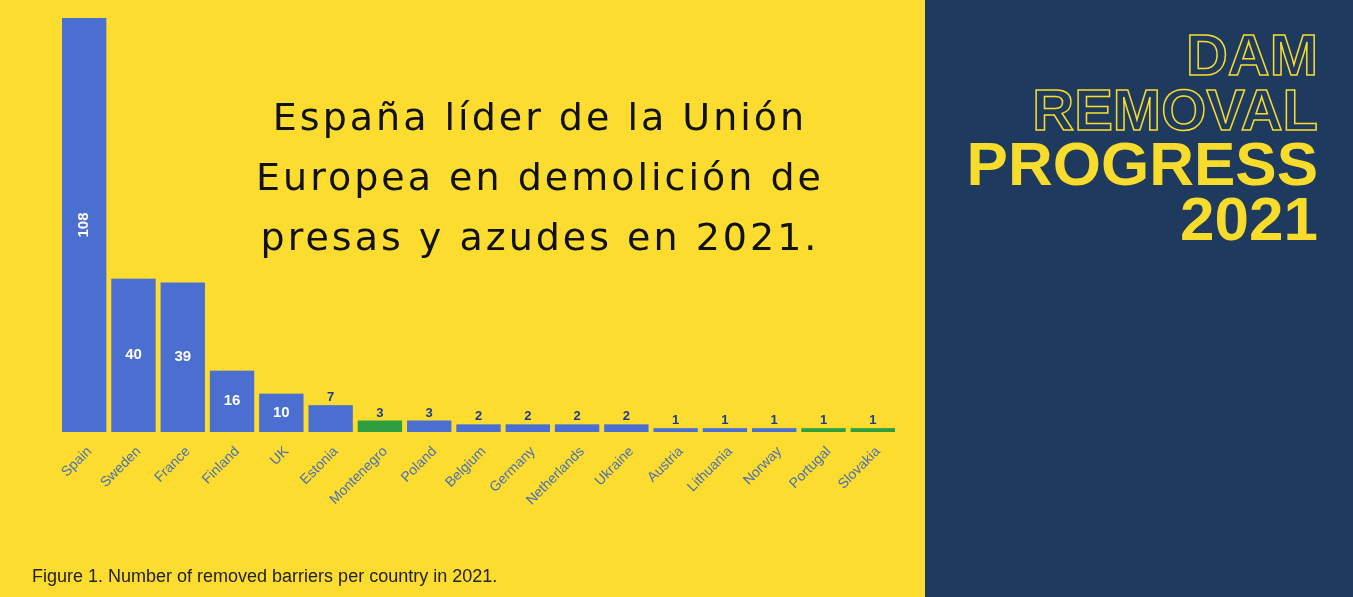  What do you see at coordinates (279, 455) in the screenshot?
I see `x-tick-label: UK` at bounding box center [279, 455].